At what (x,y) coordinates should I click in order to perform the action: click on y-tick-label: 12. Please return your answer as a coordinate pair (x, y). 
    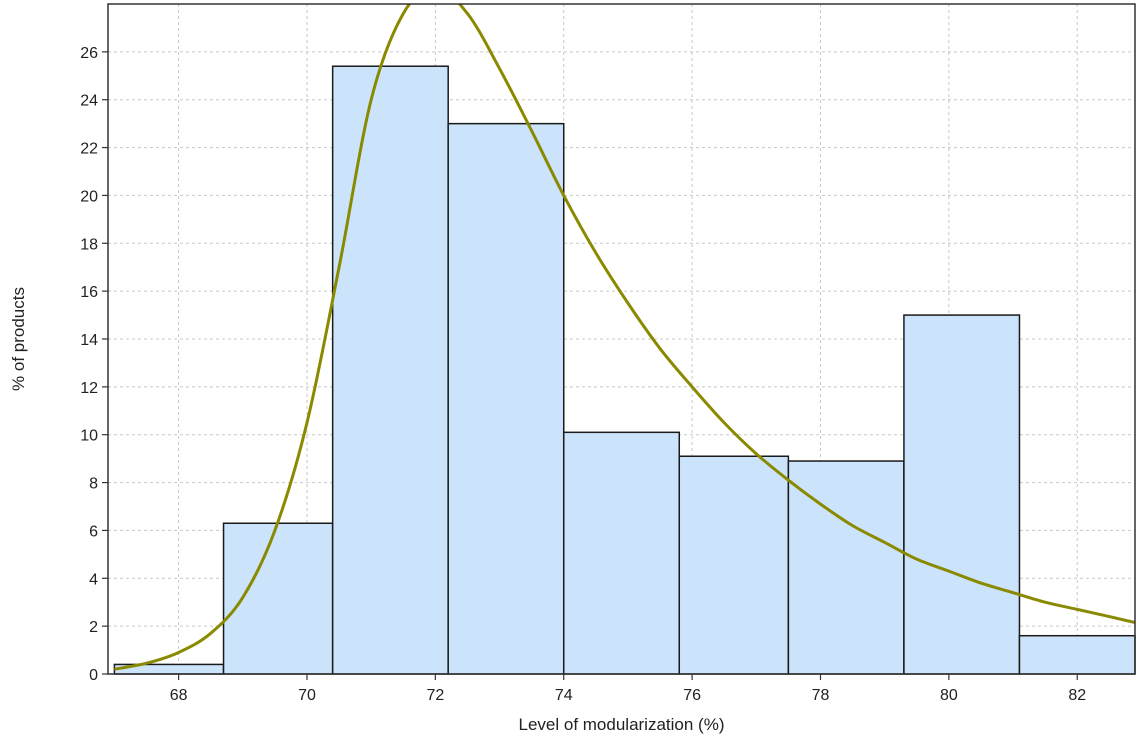
    Looking at the image, I should click on (89, 388).